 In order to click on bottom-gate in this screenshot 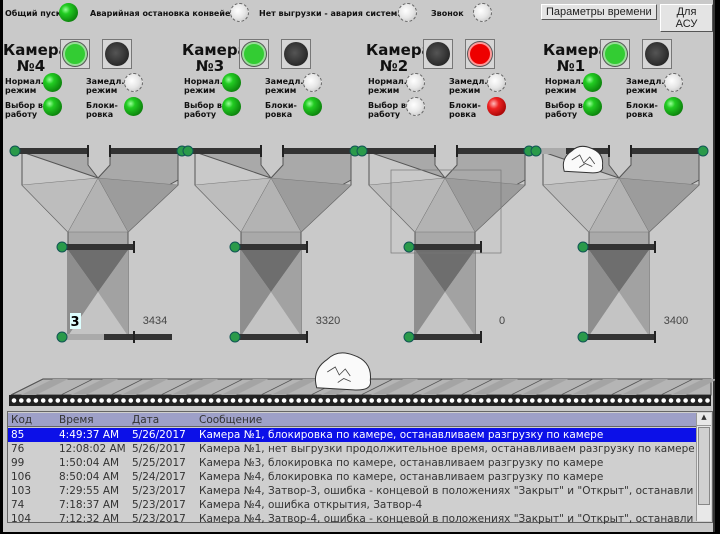, I will do `click(138, 337)`.